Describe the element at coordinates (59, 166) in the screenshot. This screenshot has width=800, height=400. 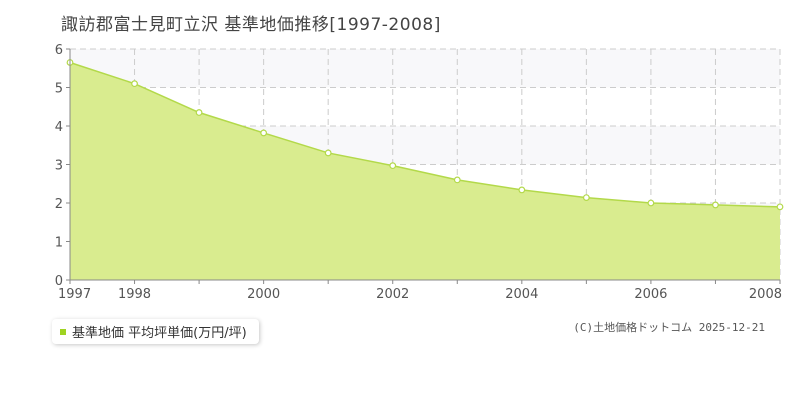
I see `y-tick-label: 3` at that location.